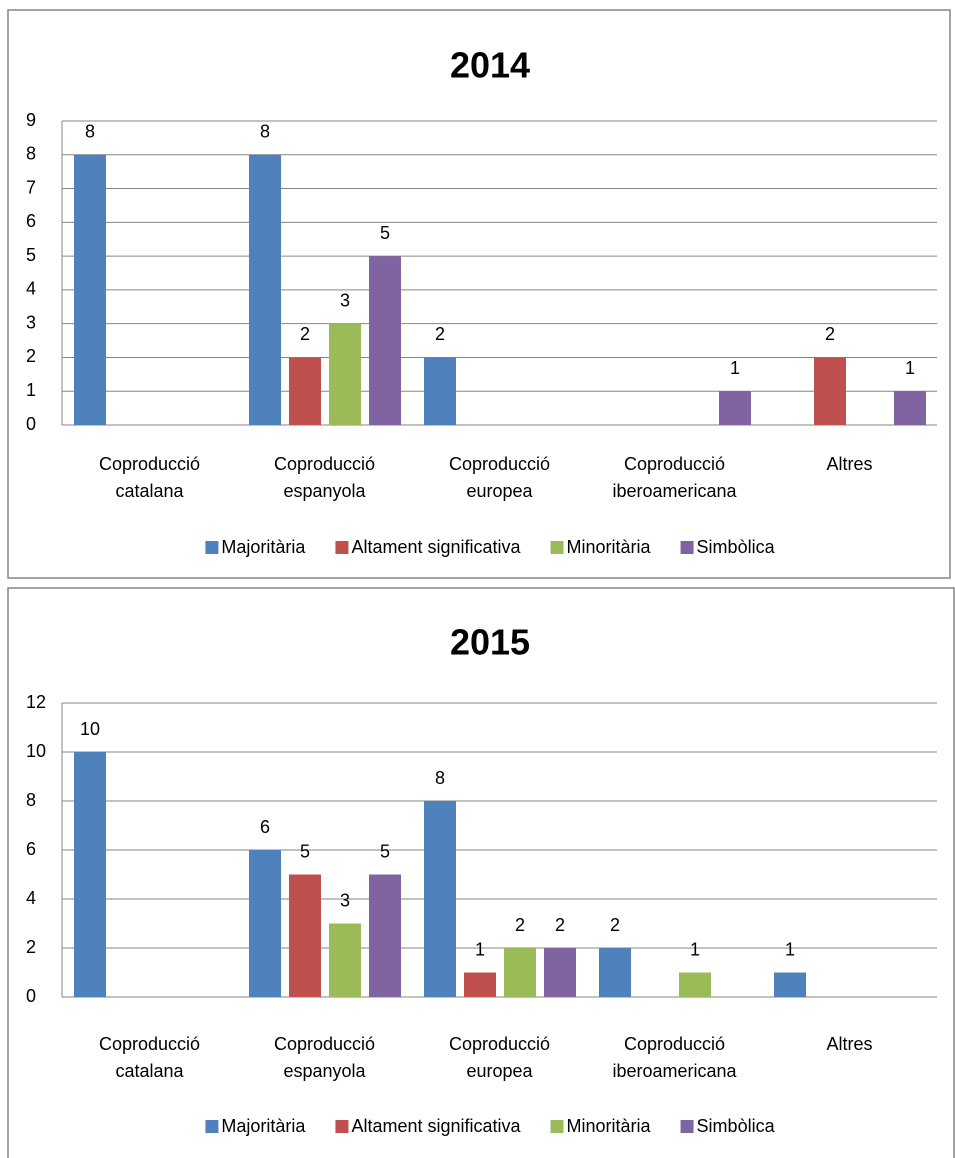  What do you see at coordinates (490, 65) in the screenshot?
I see `chart-title: 2014` at bounding box center [490, 65].